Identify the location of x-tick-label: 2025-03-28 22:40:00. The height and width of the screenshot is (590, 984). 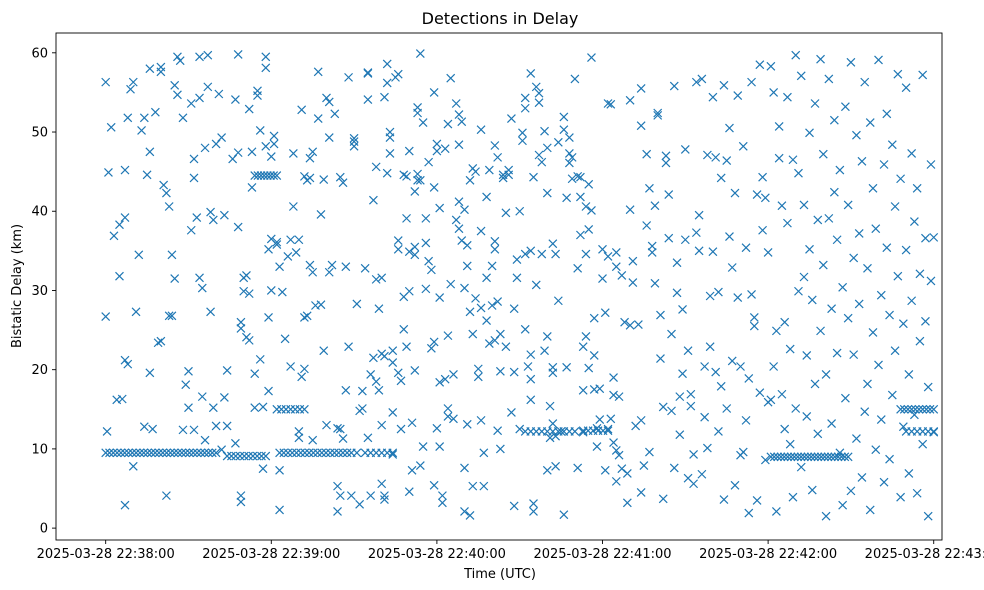
(437, 554).